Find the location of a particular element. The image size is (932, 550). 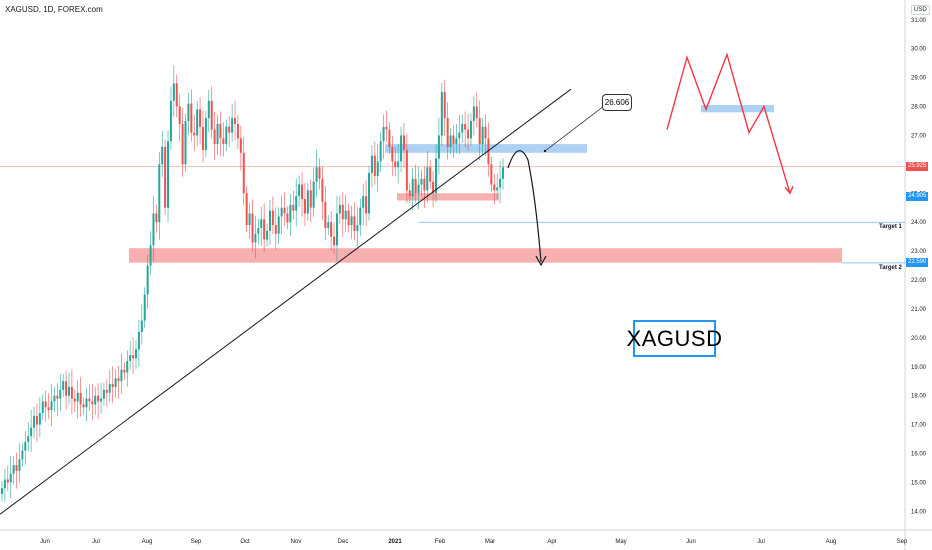

y-tick-label: 16.00 is located at coordinates (919, 454).